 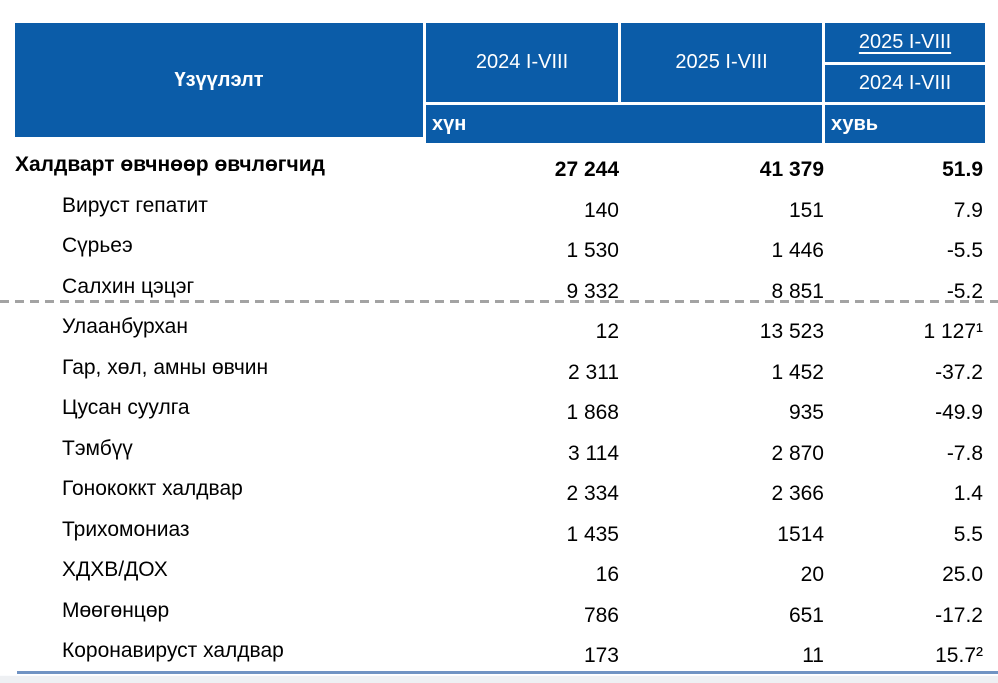 What do you see at coordinates (722, 373) in the screenshot?
I see `row-value-2025: 1 452` at bounding box center [722, 373].